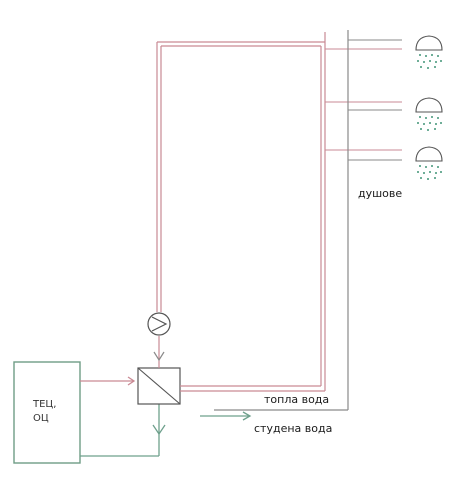  I want to click on showers-label: душове, so click(380, 193).